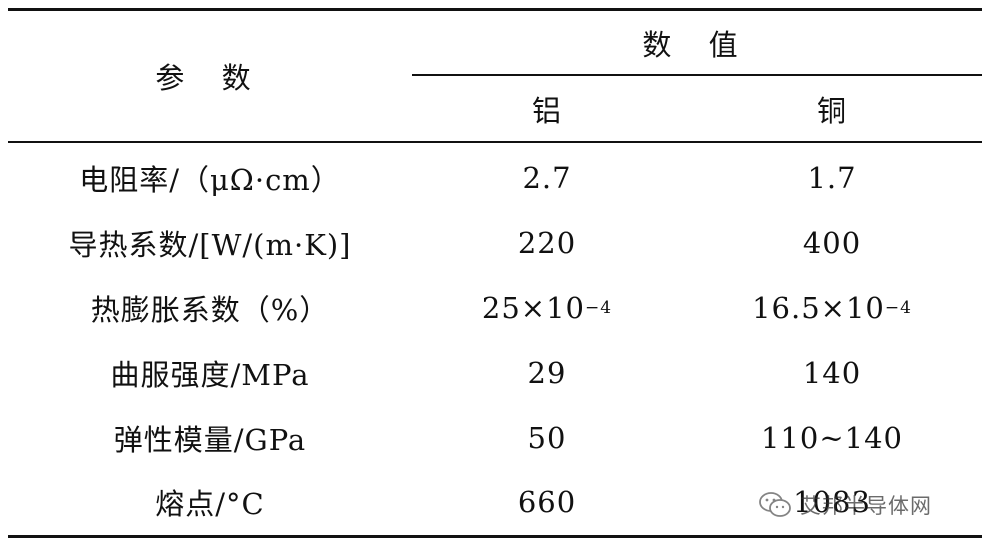 This screenshot has width=990, height=549. What do you see at coordinates (495, 142) in the screenshot?
I see `table-header-rule` at bounding box center [495, 142].